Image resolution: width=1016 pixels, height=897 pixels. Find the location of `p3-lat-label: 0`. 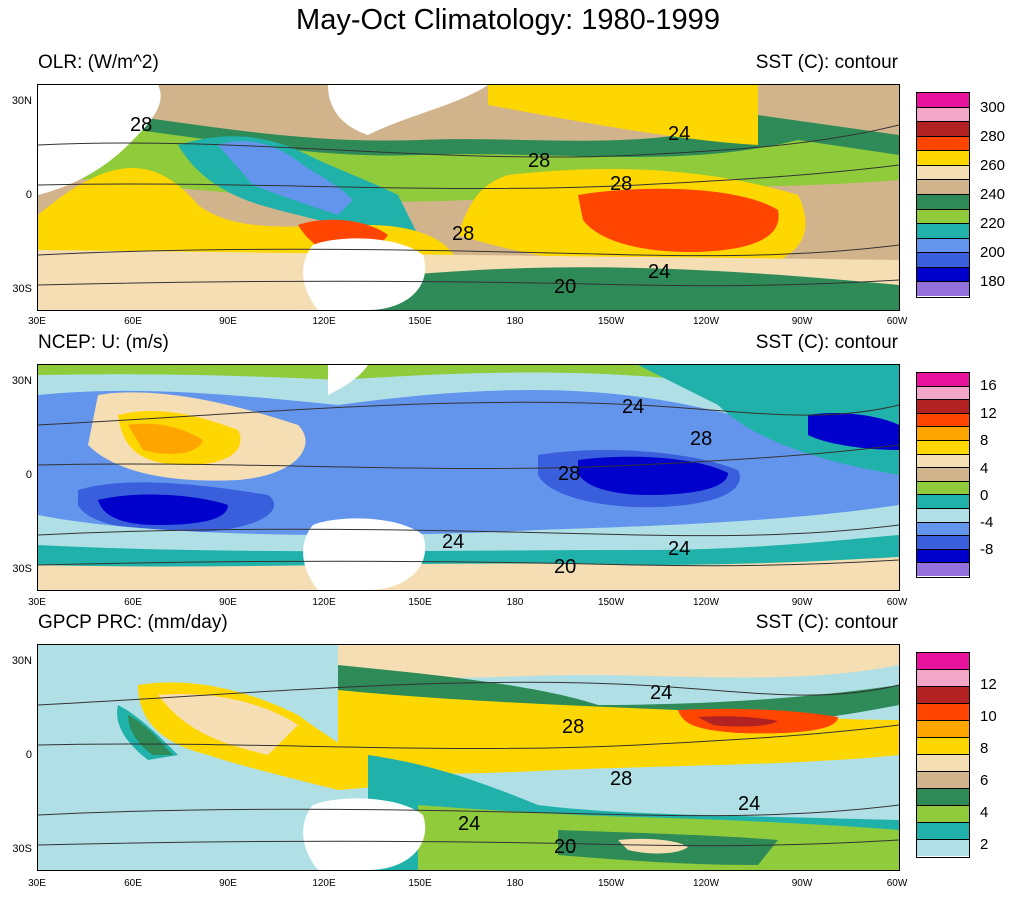

p3-lat-label: 0 is located at coordinates (28, 755).